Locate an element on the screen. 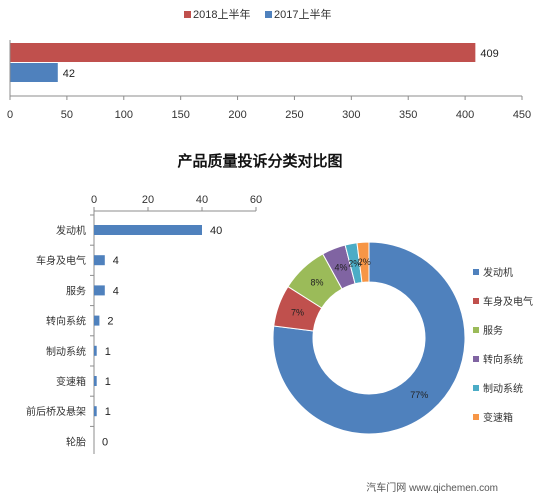 The width and height of the screenshot is (556, 501). top-tick-label: 0 is located at coordinates (10, 115).